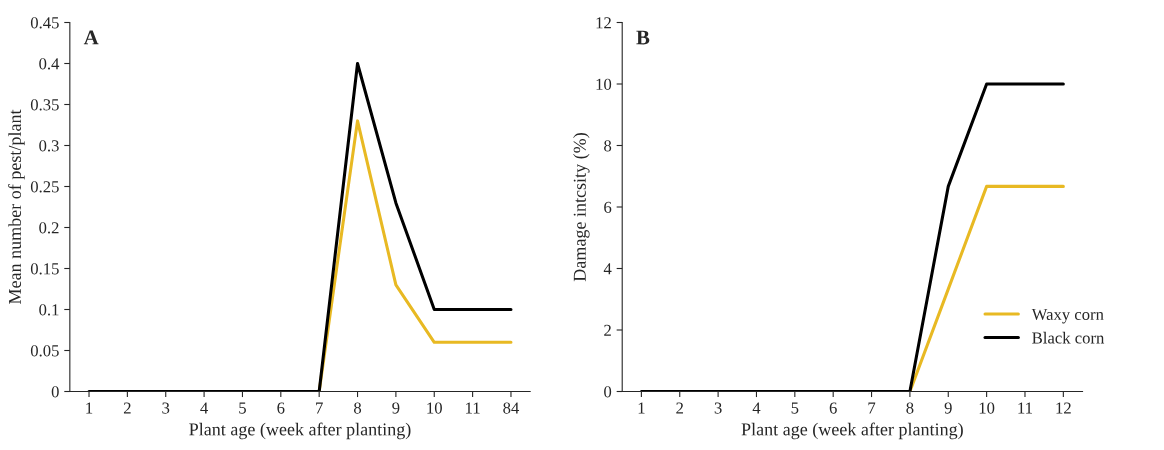 This screenshot has height=450, width=1164. Describe the element at coordinates (1067, 316) in the screenshot. I see `legend-label: Waxy corn` at that location.